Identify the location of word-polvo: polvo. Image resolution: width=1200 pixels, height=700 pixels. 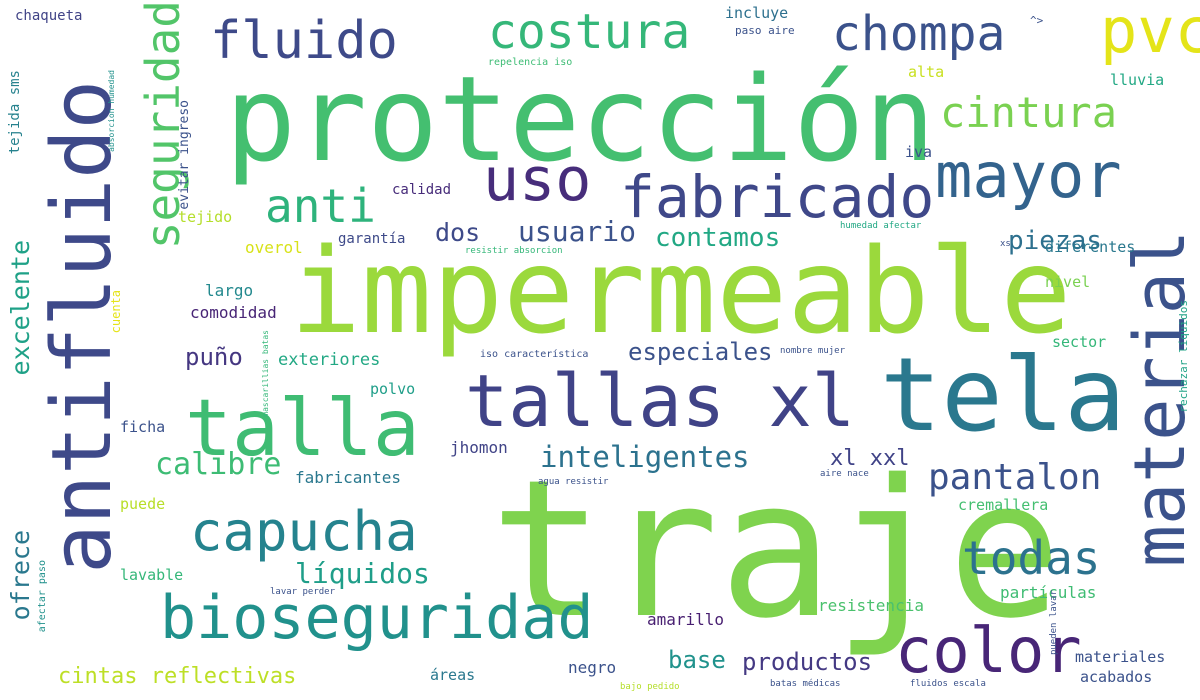
(393, 389).